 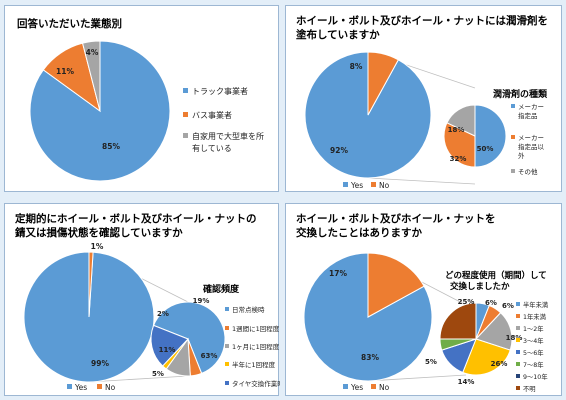 I want to click on sub-pie-title: どの程度使用（期間）して交換しましたか, so click(x=496, y=281).